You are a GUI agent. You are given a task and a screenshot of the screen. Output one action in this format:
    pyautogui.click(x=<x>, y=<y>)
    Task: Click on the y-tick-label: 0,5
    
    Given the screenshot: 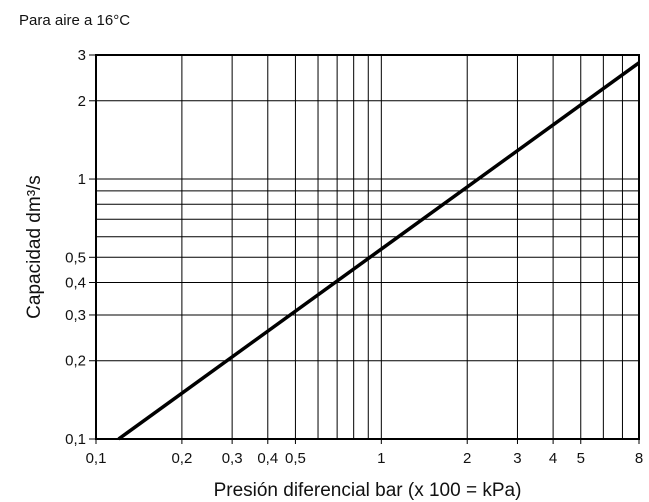 What is the action you would take?
    pyautogui.click(x=75, y=257)
    